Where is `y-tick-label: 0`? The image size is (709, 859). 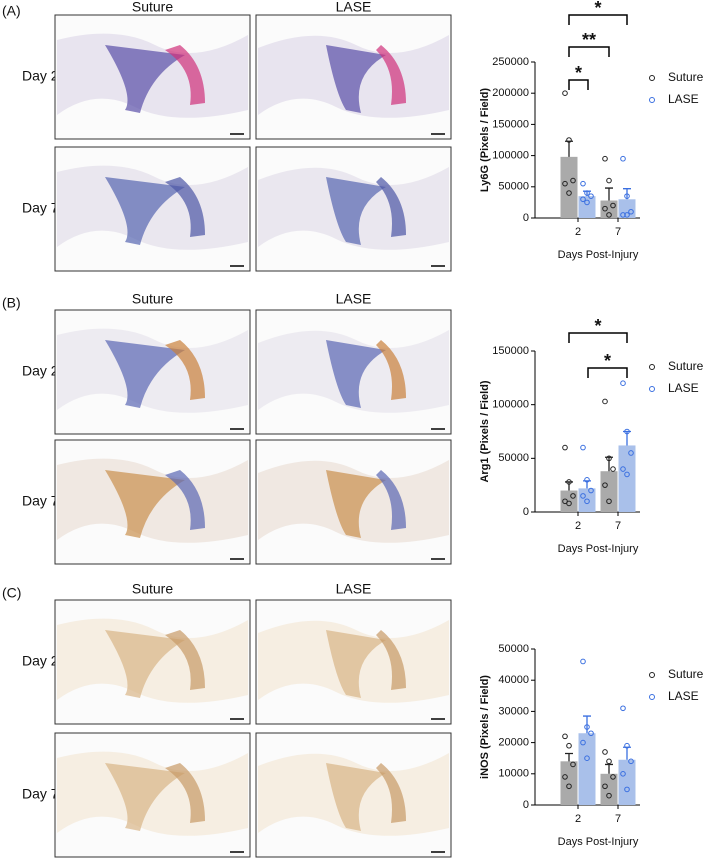 y-tick-label: 0 is located at coordinates (526, 512).